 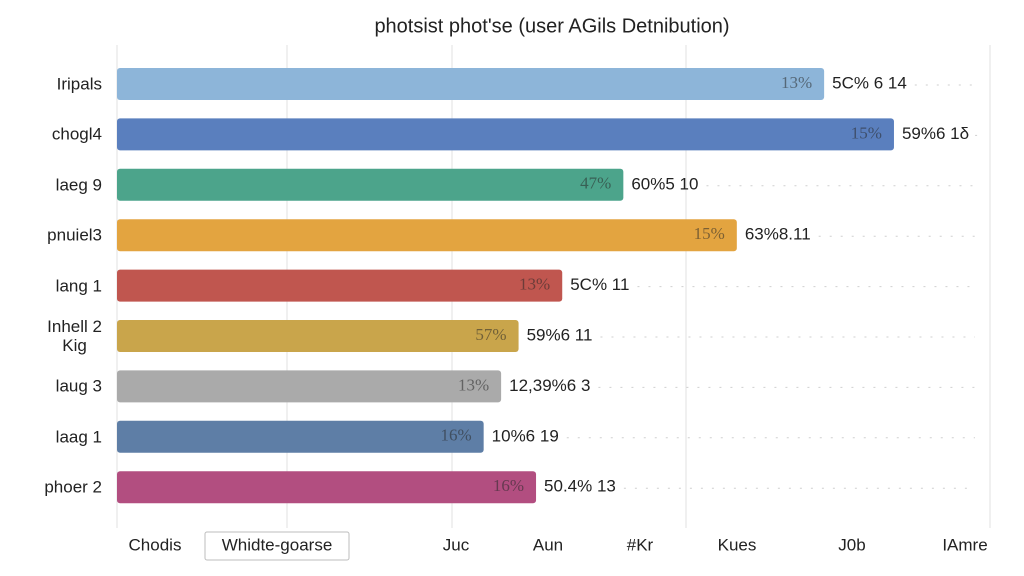 I want to click on y-tick-label: laag 1, so click(x=78, y=437).